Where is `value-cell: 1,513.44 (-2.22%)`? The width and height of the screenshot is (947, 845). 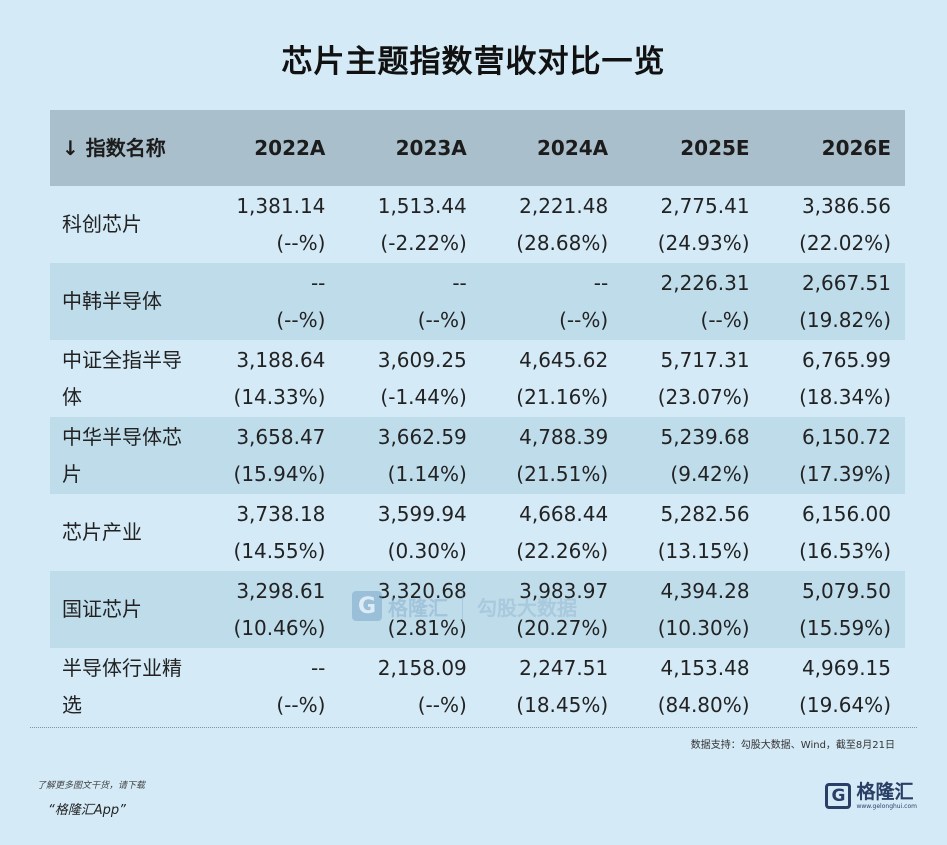 value-cell: 1,513.44 (-2.22%) is located at coordinates (409, 224).